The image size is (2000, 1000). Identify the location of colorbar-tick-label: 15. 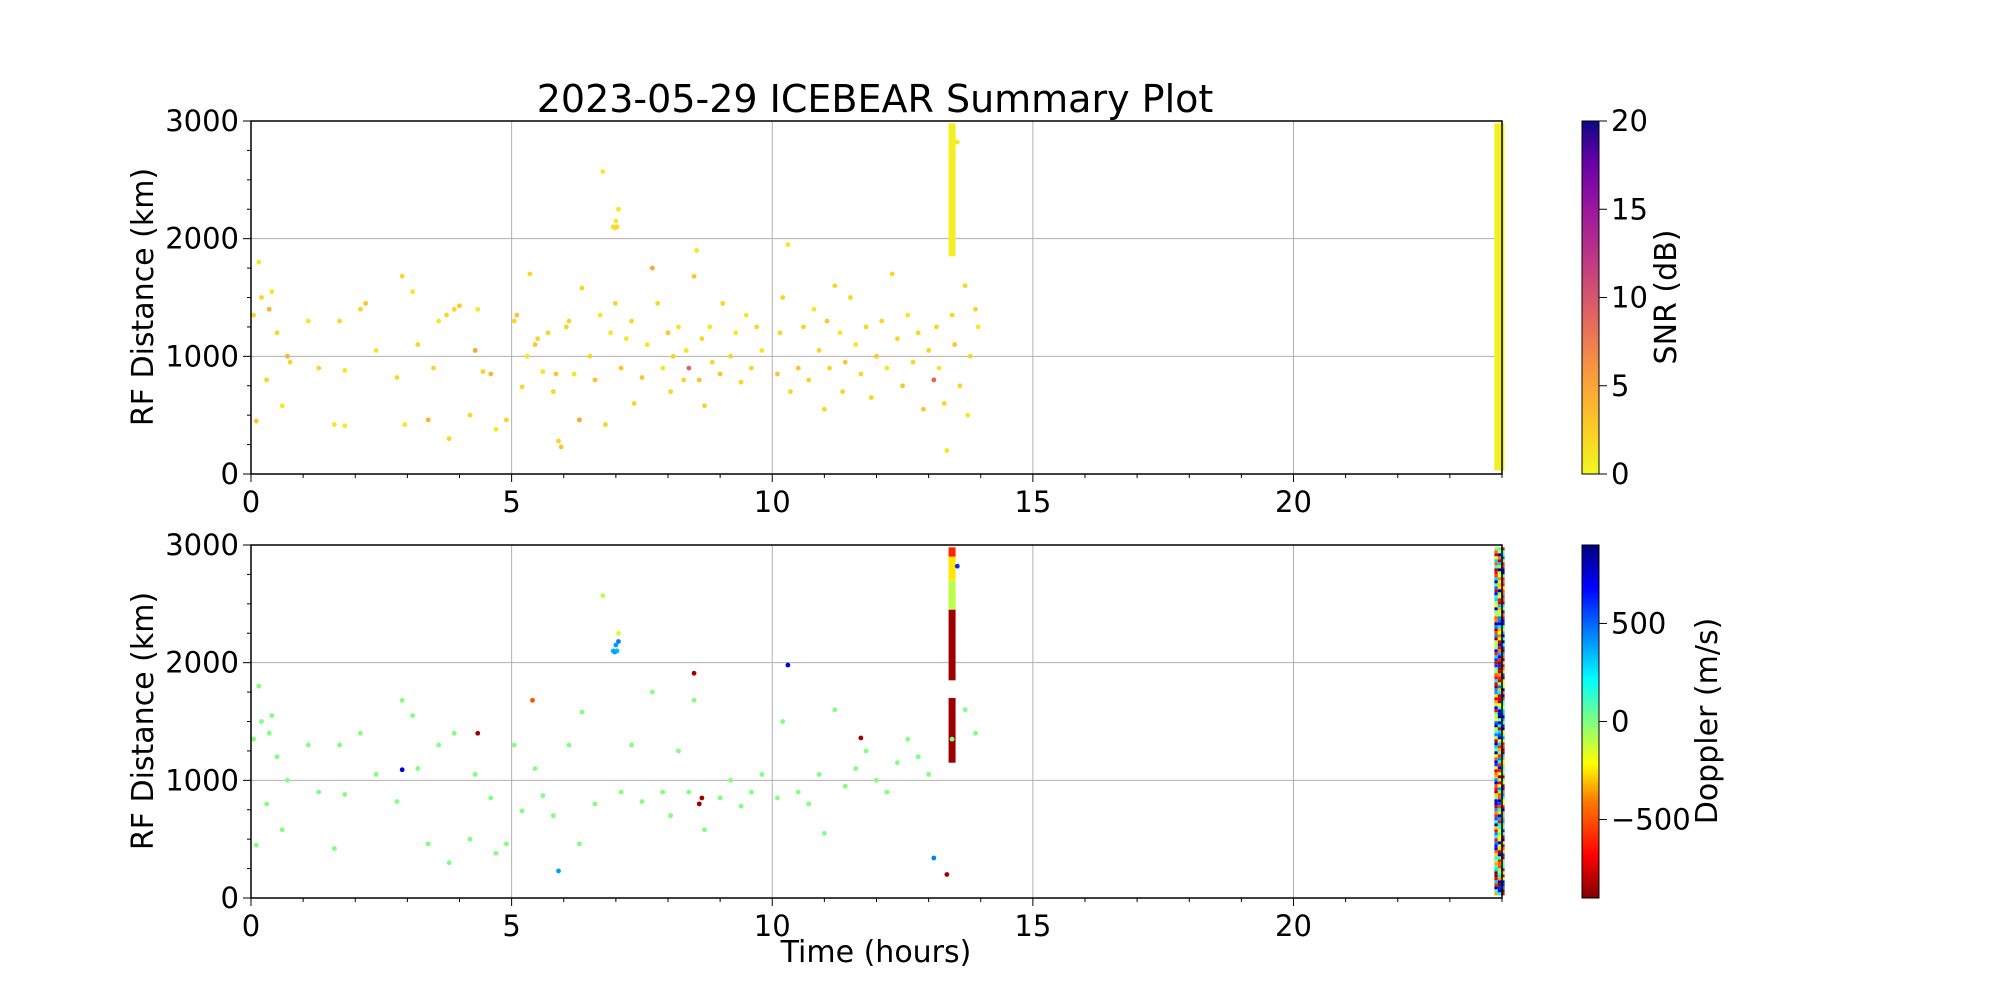
(1629, 209).